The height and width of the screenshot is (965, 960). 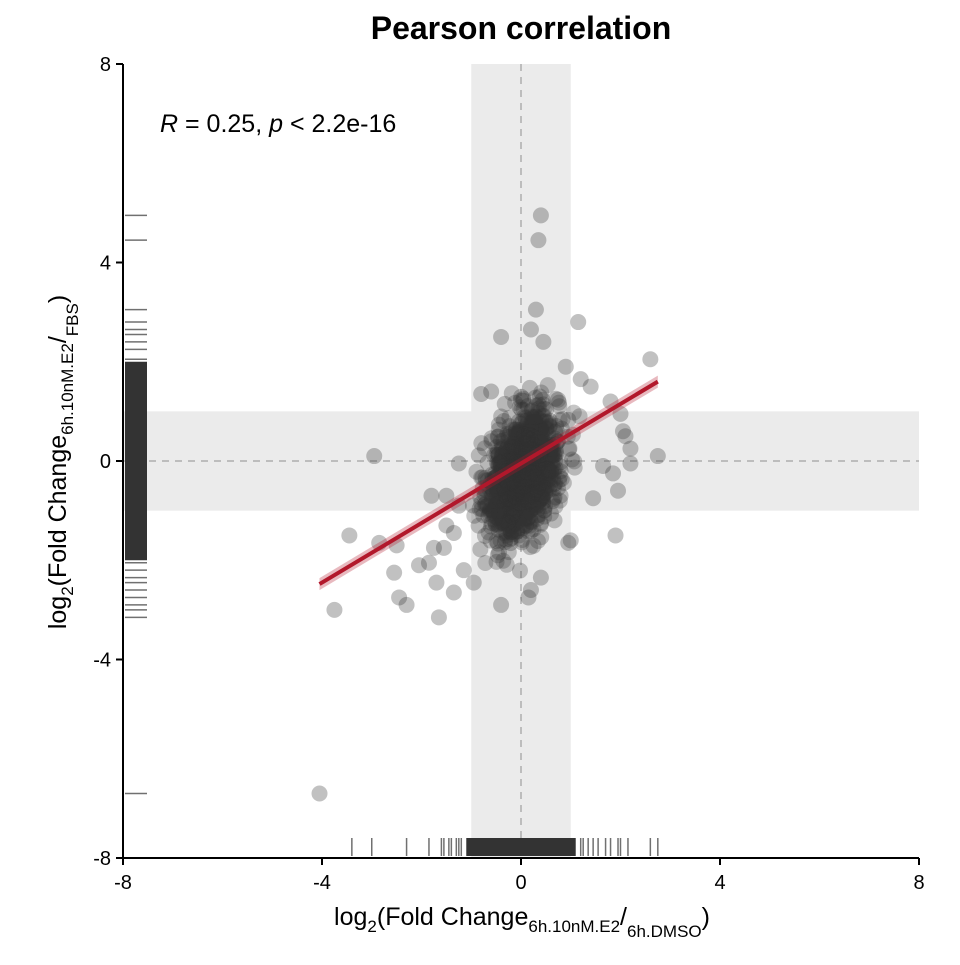 What do you see at coordinates (58, 612) in the screenshot?
I see `y-axis-title-log: log` at bounding box center [58, 612].